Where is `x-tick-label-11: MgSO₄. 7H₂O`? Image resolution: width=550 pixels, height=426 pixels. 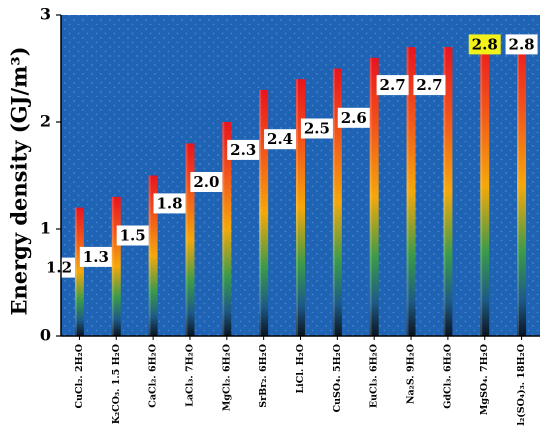 x-tick-label-11: MgSO₄. 7H₂O is located at coordinates (484, 379).